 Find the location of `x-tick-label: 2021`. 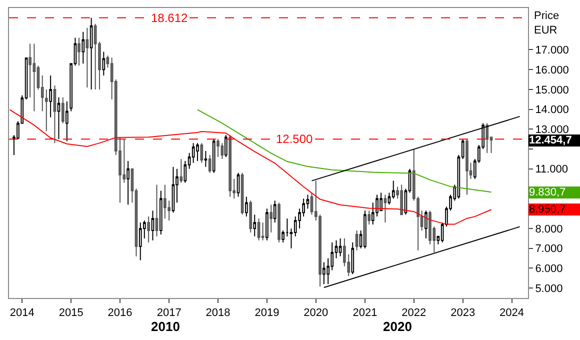

x-tick-label: 2021 is located at coordinates (365, 313).